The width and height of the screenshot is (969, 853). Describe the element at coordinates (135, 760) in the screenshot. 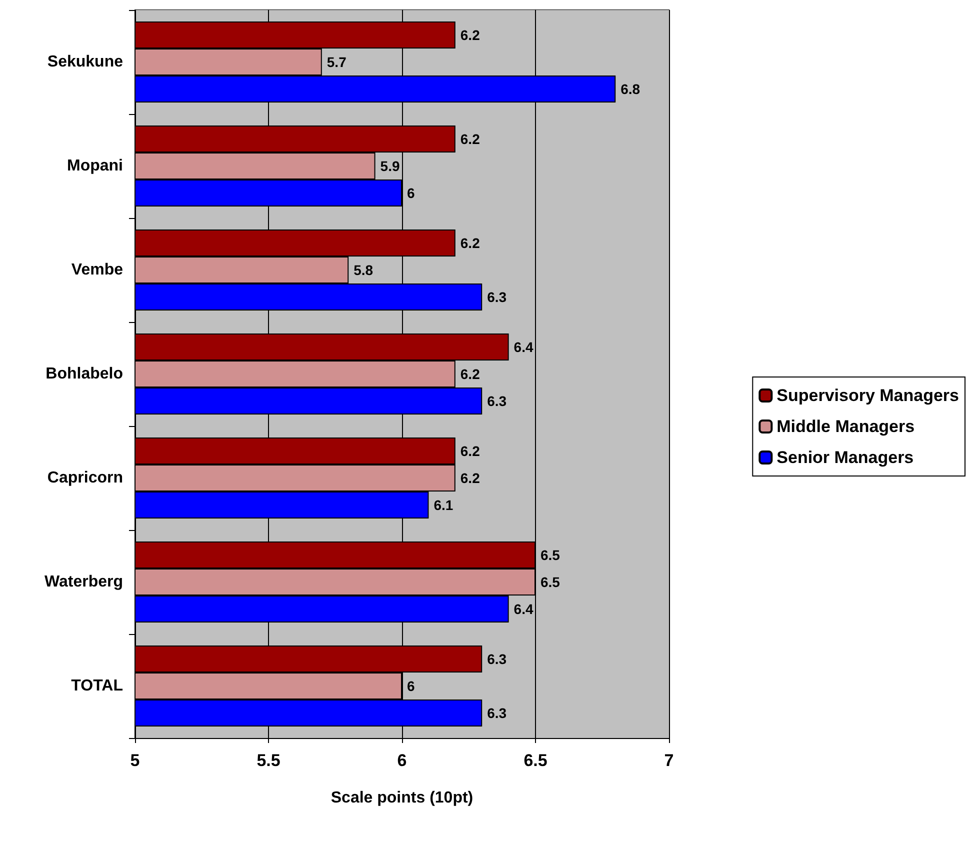

I see `x-tick-label: 5` at that location.